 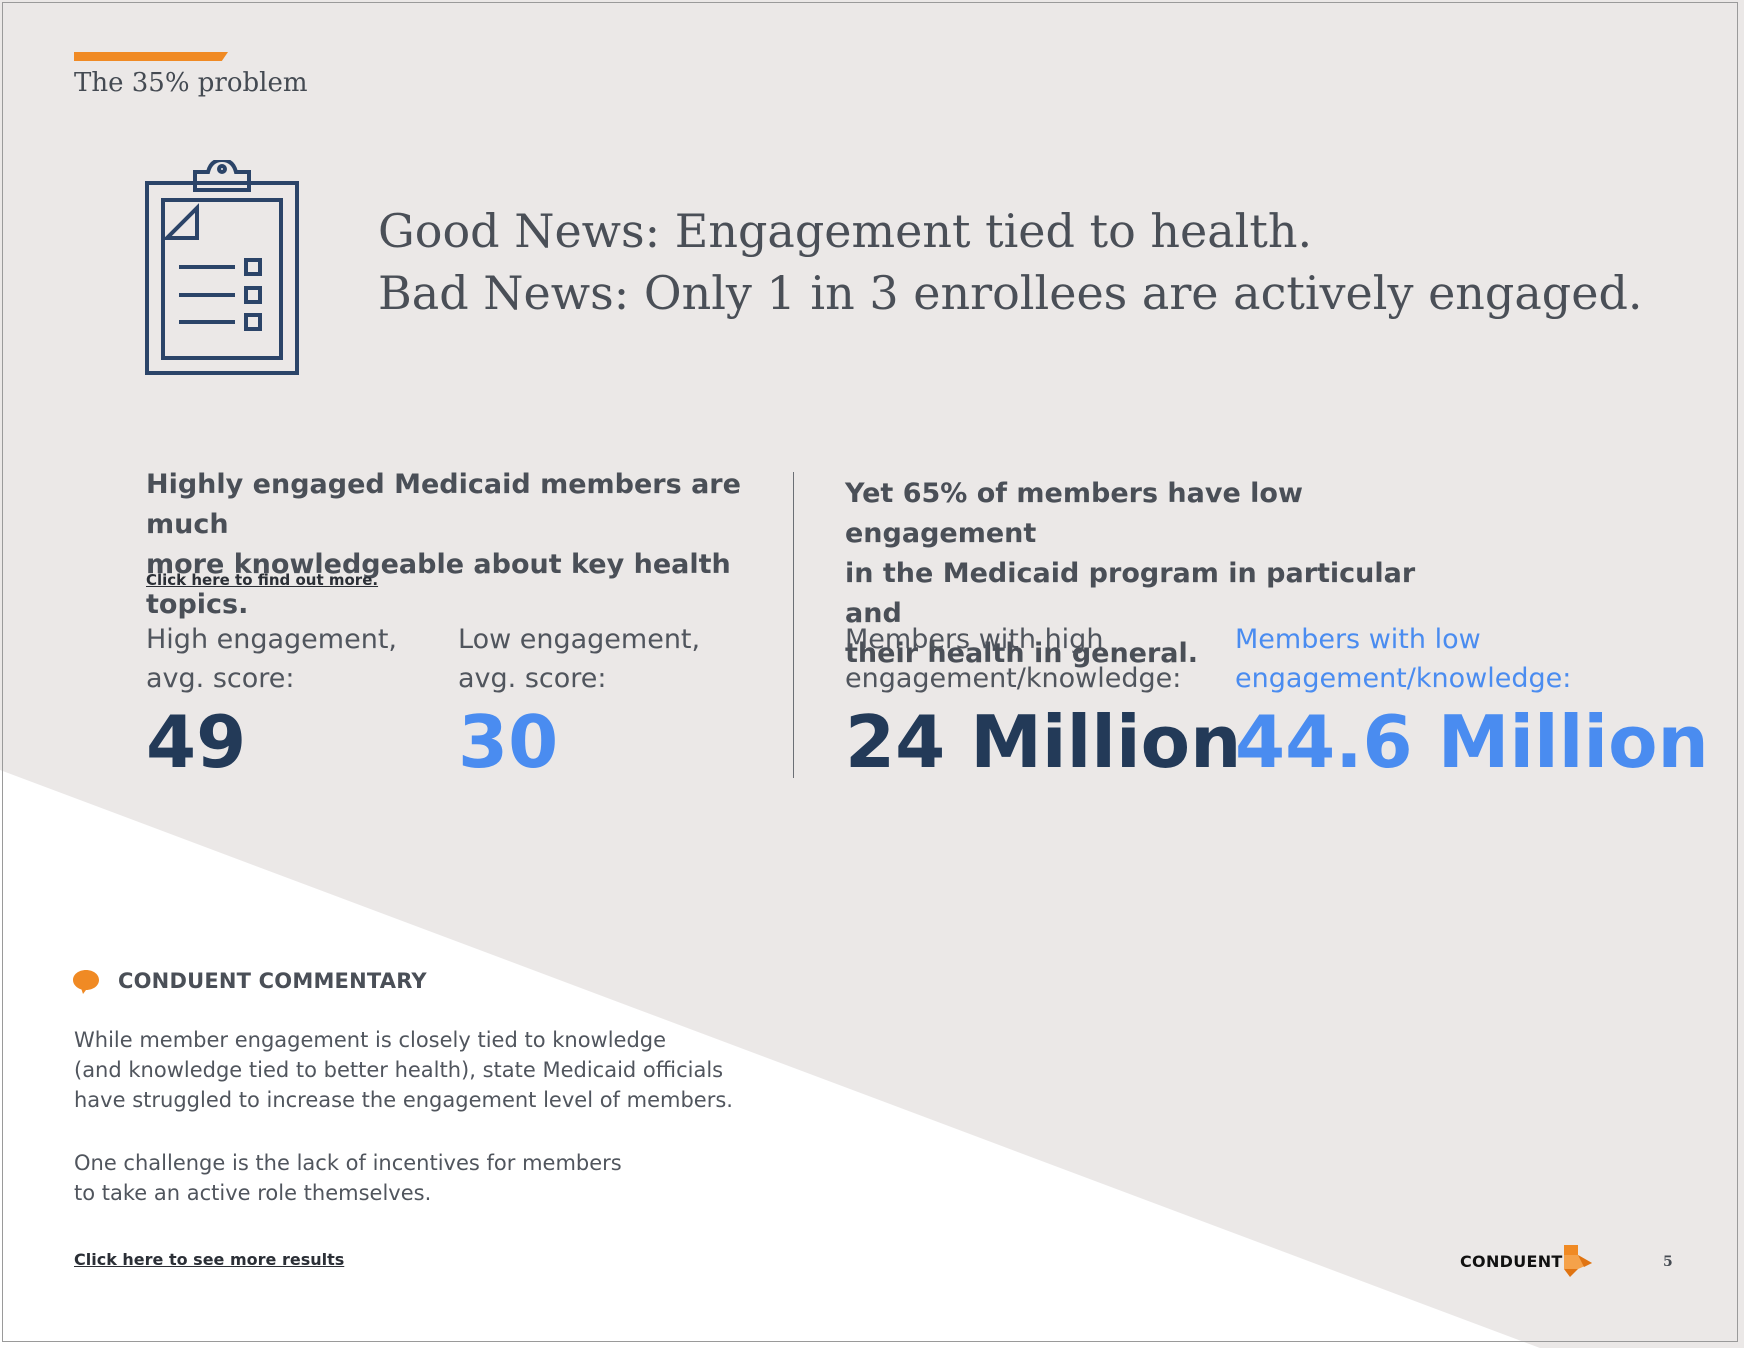 What do you see at coordinates (222, 267) in the screenshot?
I see `clipboard-checklist-icon` at bounding box center [222, 267].